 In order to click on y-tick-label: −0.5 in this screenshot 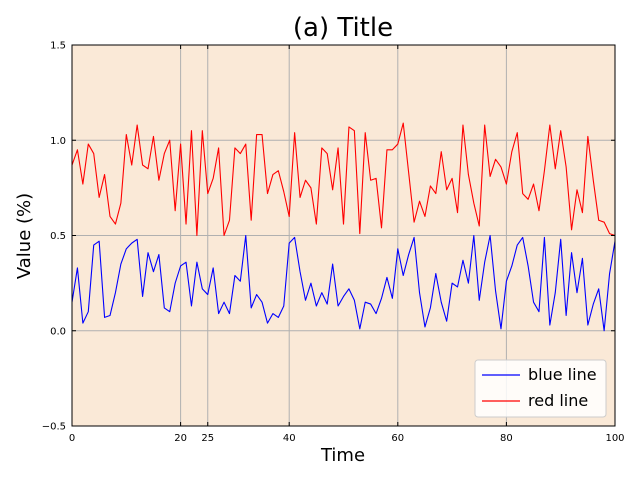, I will do `click(54, 427)`.